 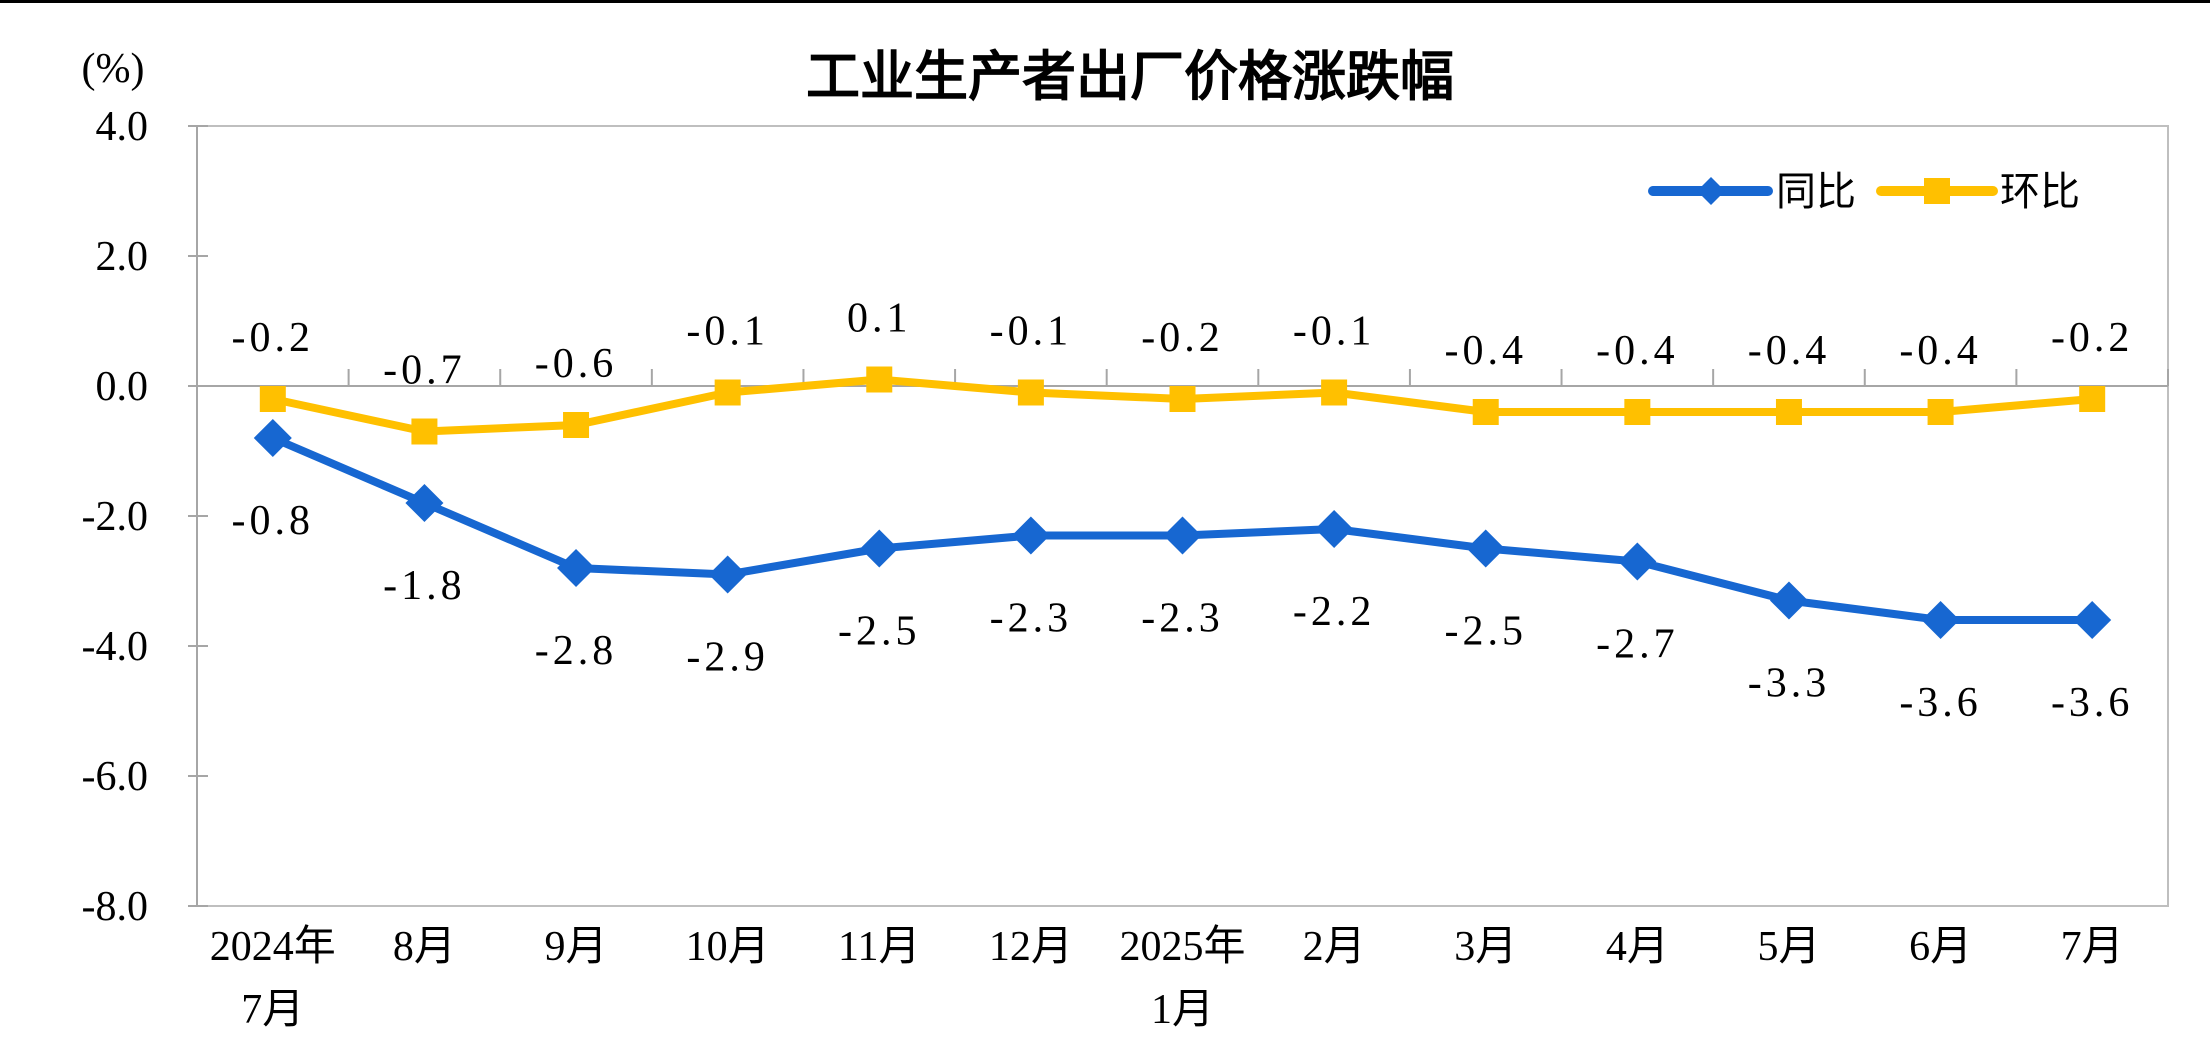 What do you see at coordinates (879, 947) in the screenshot?
I see `x-category-label: 11月` at bounding box center [879, 947].